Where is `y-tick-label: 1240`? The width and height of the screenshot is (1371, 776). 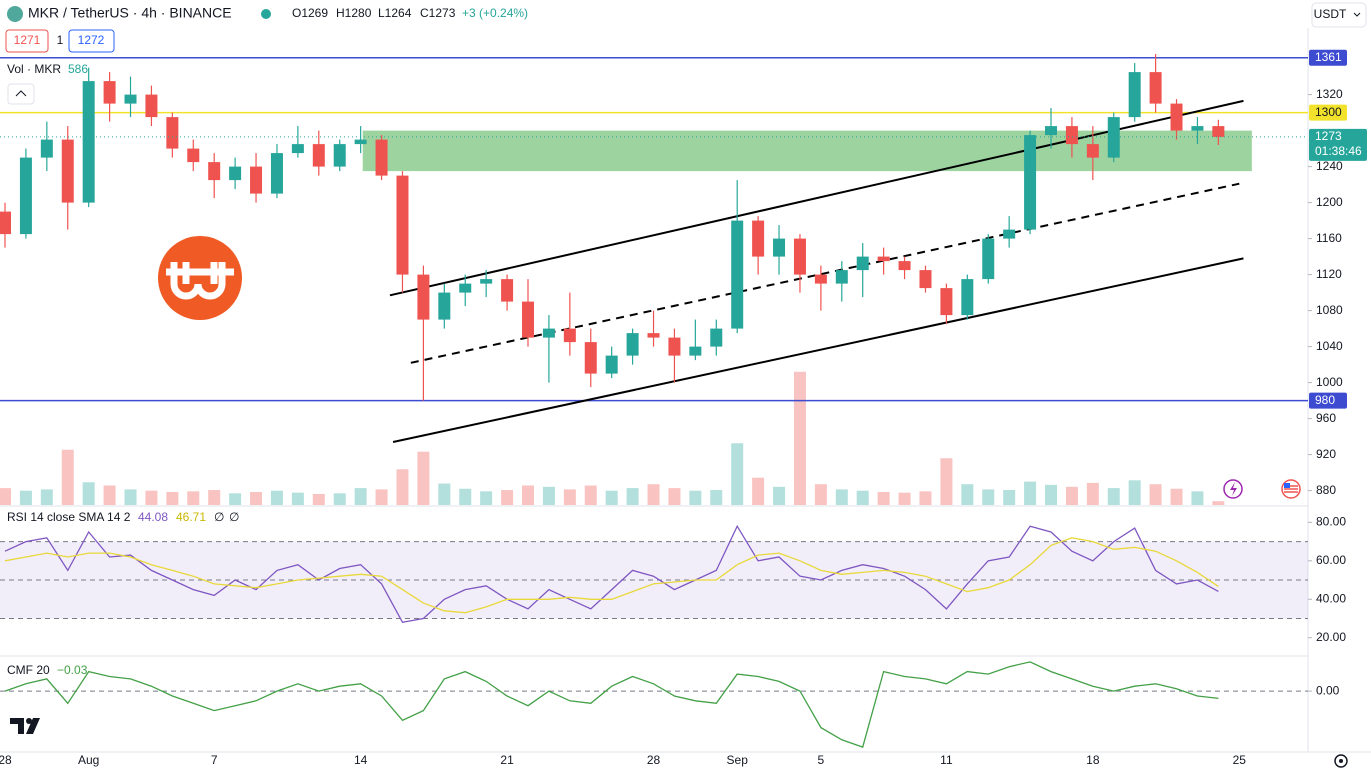
y-tick-label: 1240 is located at coordinates (1329, 166).